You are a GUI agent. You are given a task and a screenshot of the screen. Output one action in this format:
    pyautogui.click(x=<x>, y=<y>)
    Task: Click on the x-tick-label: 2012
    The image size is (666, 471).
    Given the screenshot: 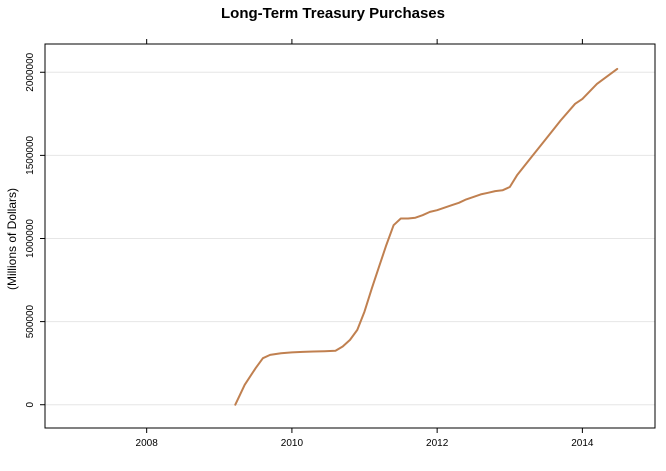 What is the action you would take?
    pyautogui.click(x=437, y=443)
    